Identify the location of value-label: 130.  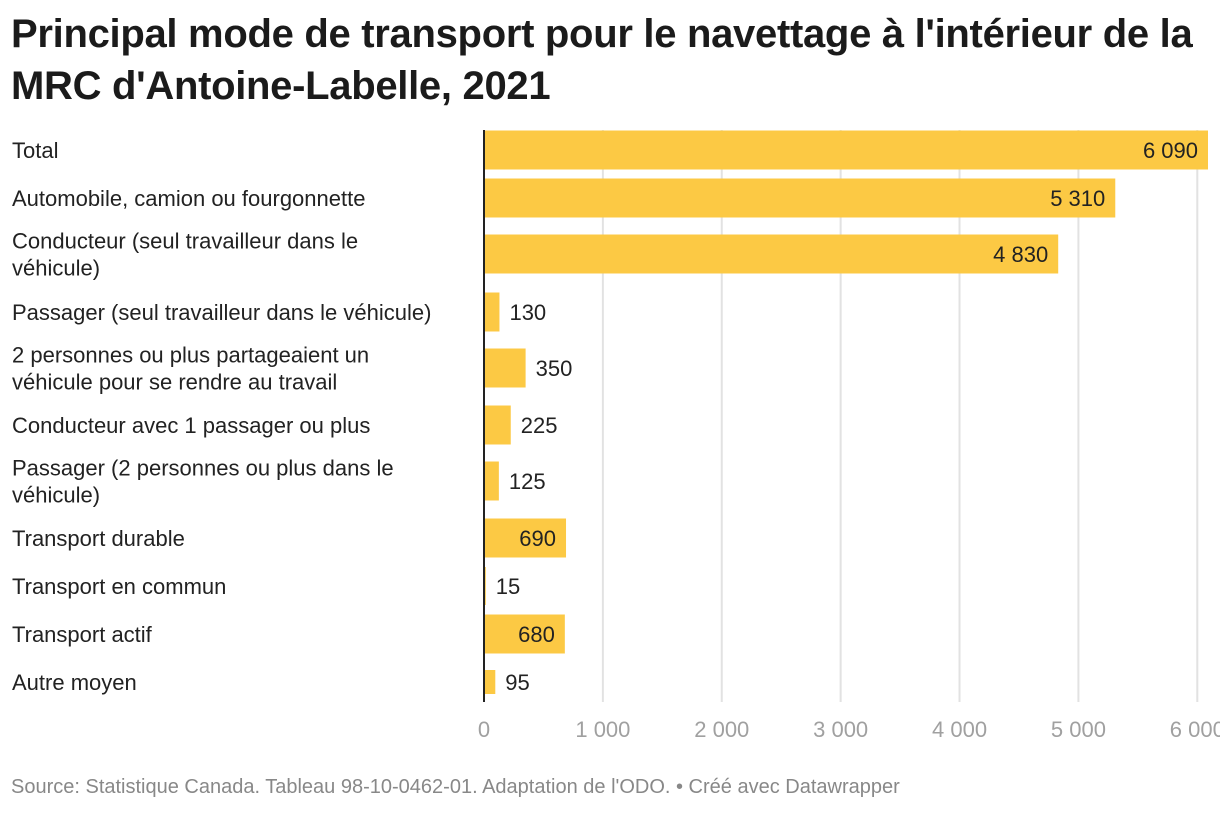
(527, 312).